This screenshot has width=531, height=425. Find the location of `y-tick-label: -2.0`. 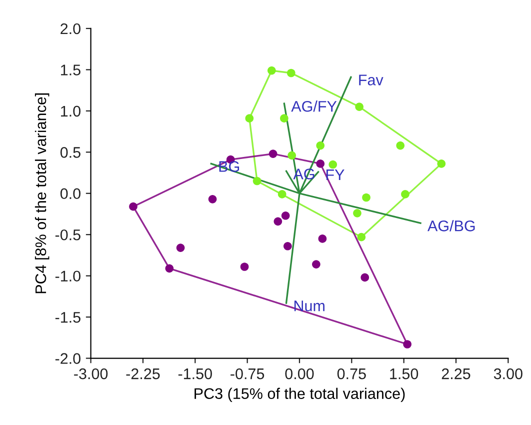

y-tick-label: -2.0 is located at coordinates (67, 358).